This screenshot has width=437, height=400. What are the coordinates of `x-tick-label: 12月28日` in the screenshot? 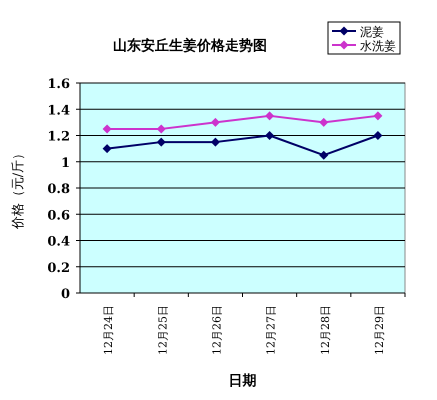 It's located at (325, 330).